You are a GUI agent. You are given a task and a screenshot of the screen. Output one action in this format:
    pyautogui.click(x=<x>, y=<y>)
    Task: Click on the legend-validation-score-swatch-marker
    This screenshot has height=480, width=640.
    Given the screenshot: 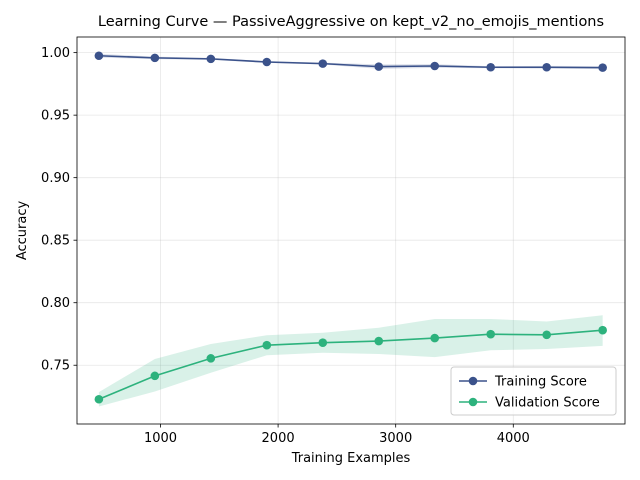 What is the action you would take?
    pyautogui.click(x=473, y=402)
    